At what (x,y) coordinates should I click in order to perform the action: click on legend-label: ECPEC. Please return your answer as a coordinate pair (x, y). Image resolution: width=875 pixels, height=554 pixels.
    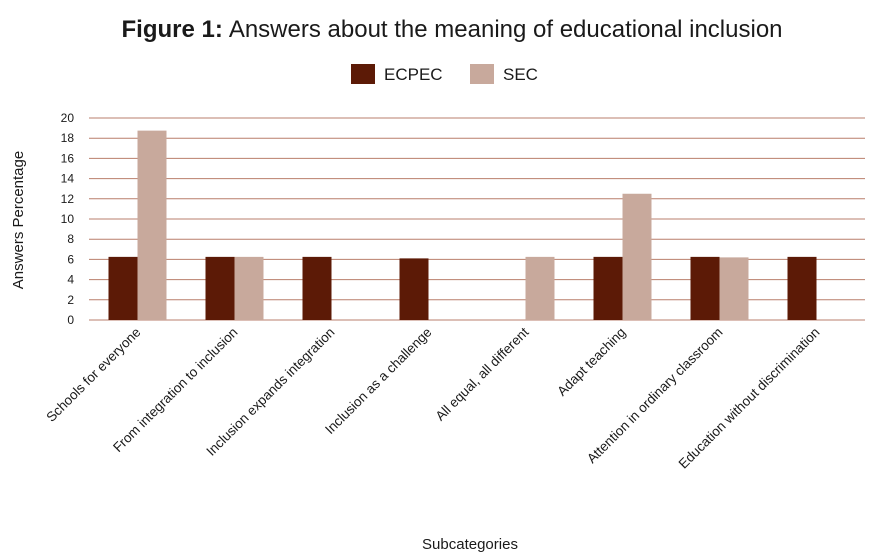
    Looking at the image, I should click on (413, 74).